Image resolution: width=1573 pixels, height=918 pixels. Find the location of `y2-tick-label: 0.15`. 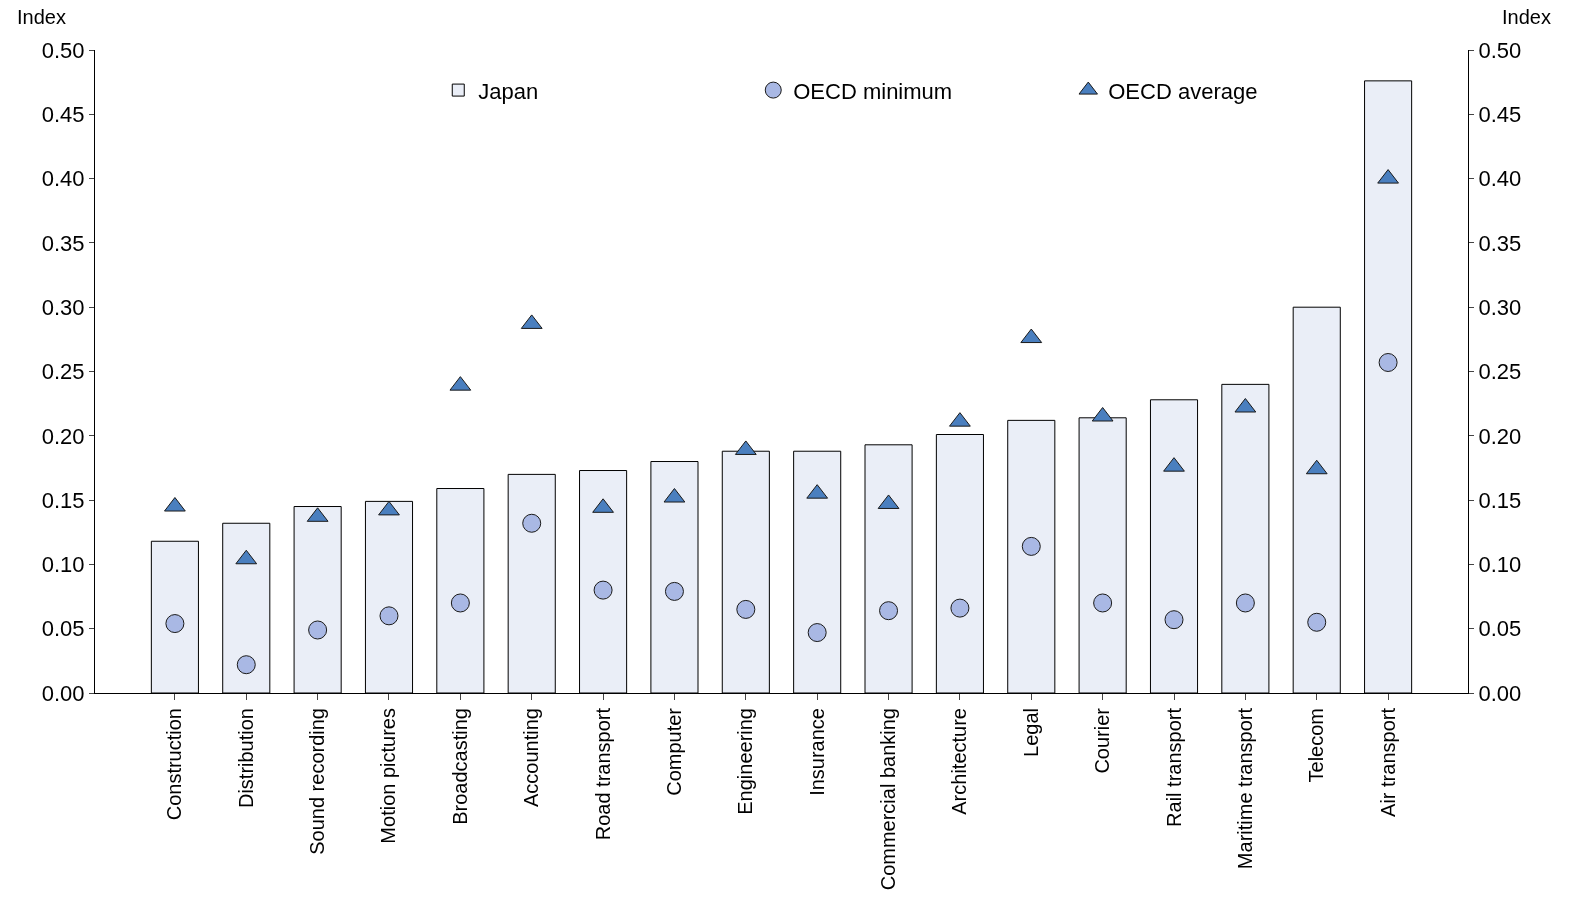

y2-tick-label: 0.15 is located at coordinates (1500, 500).